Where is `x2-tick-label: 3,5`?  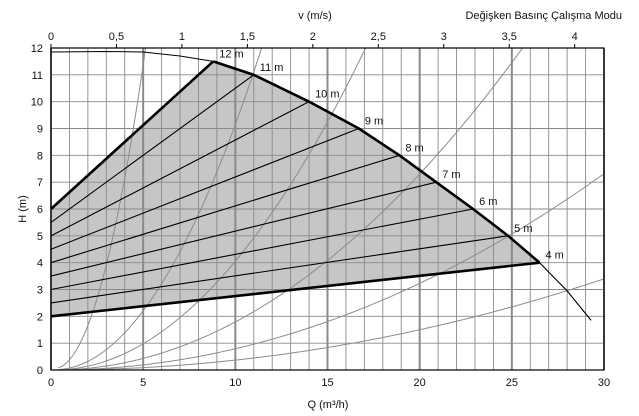 x2-tick-label: 3,5 is located at coordinates (509, 37).